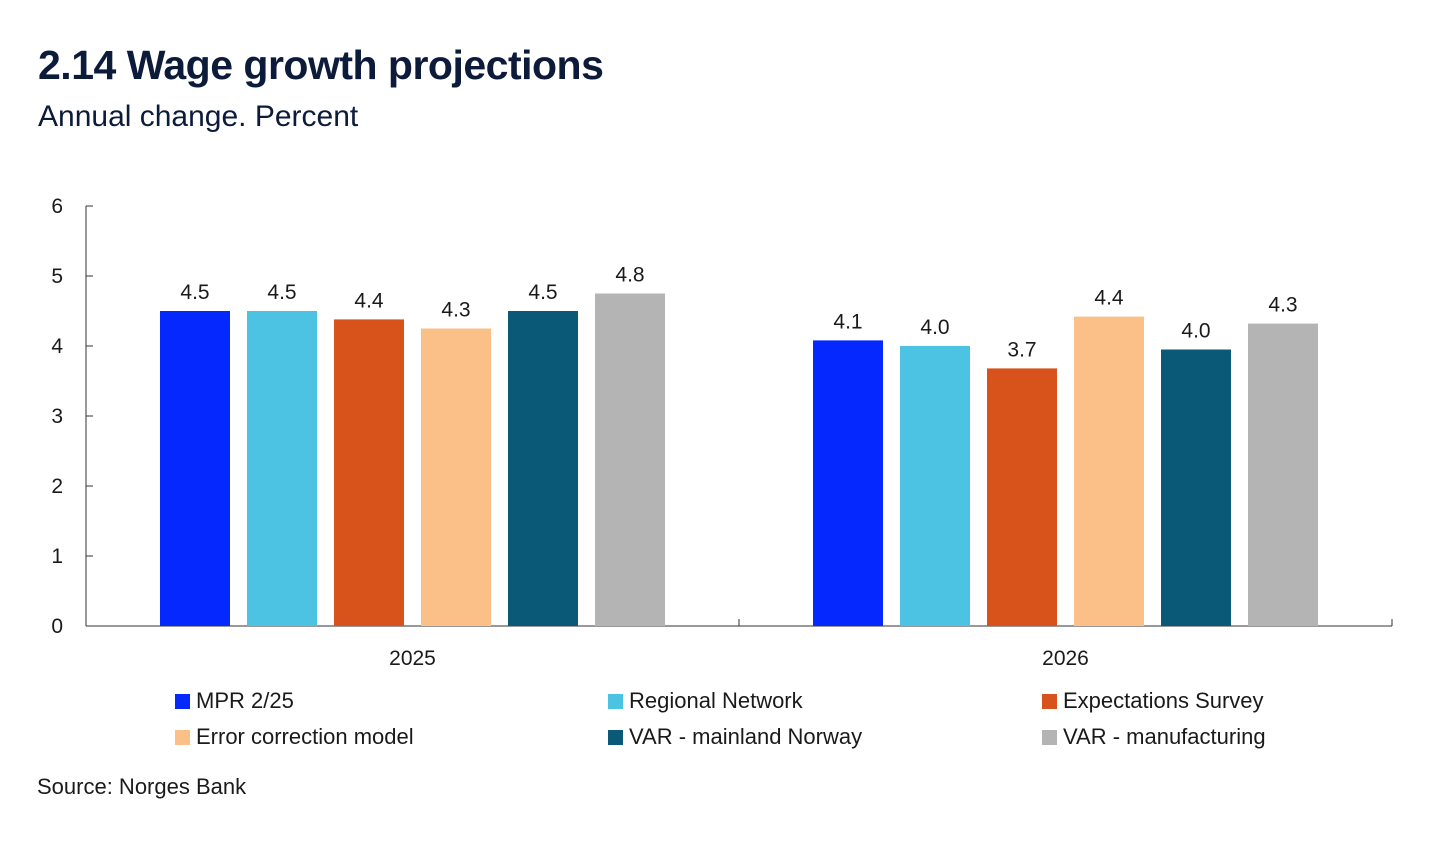 The height and width of the screenshot is (854, 1445). Describe the element at coordinates (57, 276) in the screenshot. I see `y-tick-label: 5` at that location.